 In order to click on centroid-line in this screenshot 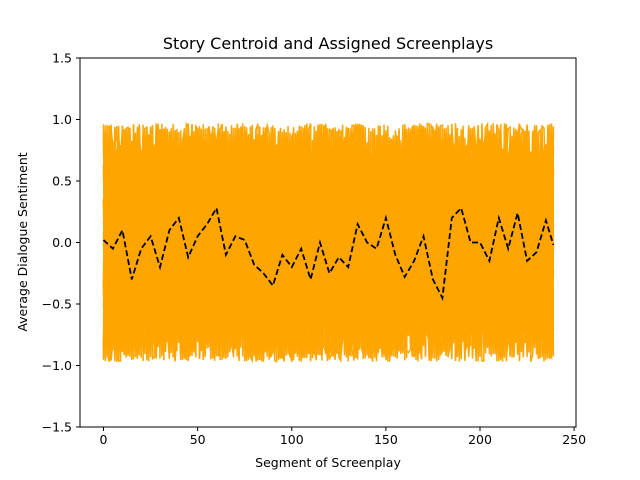, I will do `click(328, 253)`.